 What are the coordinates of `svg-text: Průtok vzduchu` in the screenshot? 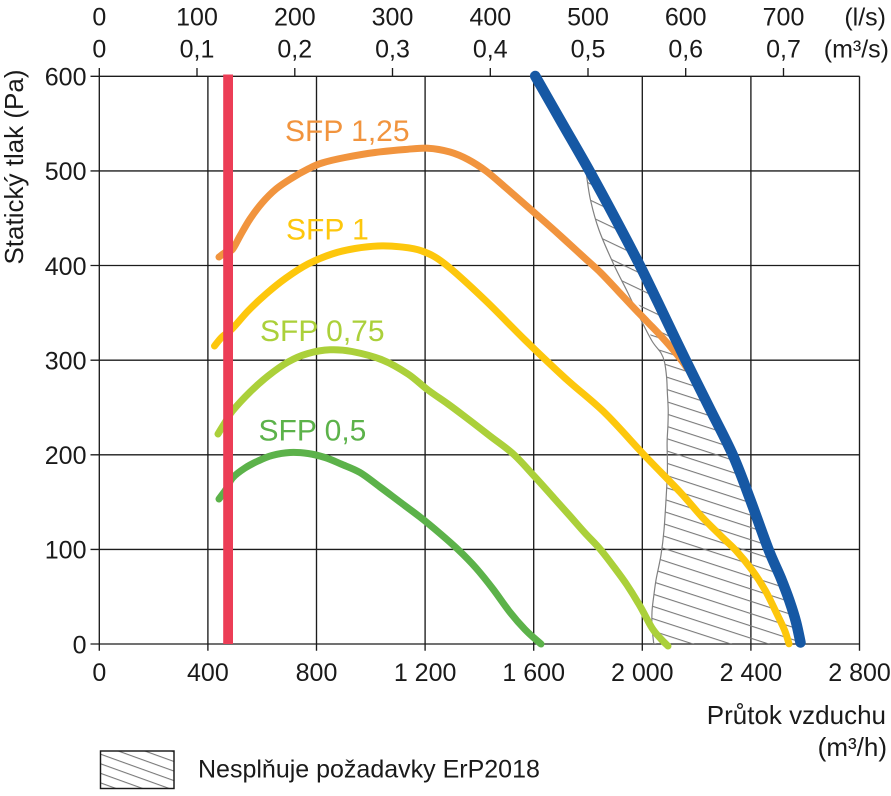 It's located at (796, 715).